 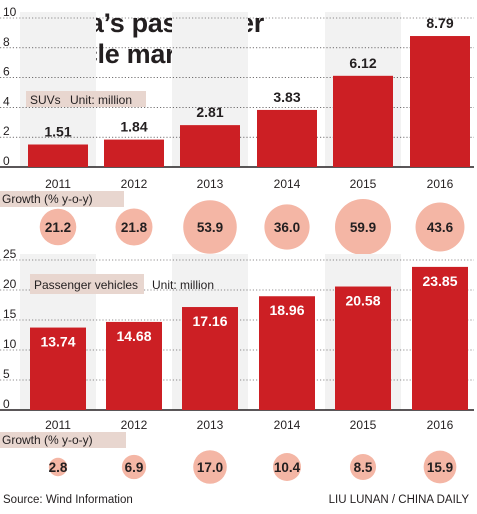 What do you see at coordinates (6, 42) in the screenshot?
I see `suv-y-tick-label: 8` at bounding box center [6, 42].